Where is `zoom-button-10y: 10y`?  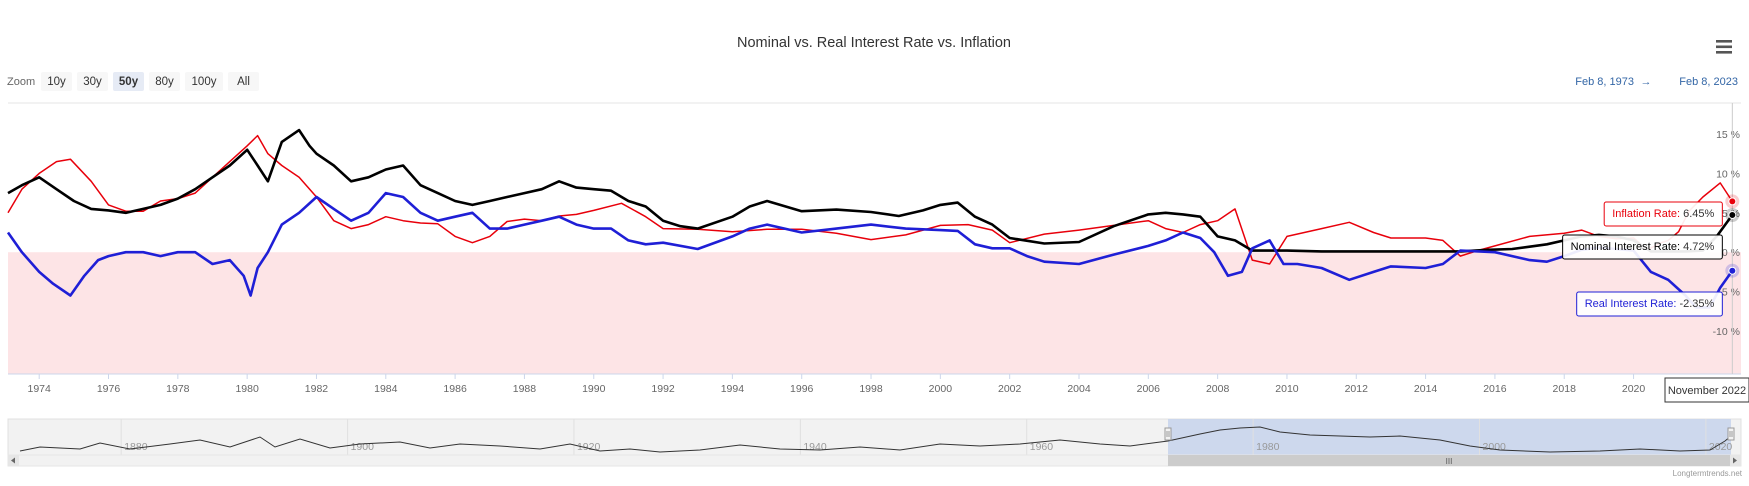 zoom-button-10y: 10y is located at coordinates (56, 81).